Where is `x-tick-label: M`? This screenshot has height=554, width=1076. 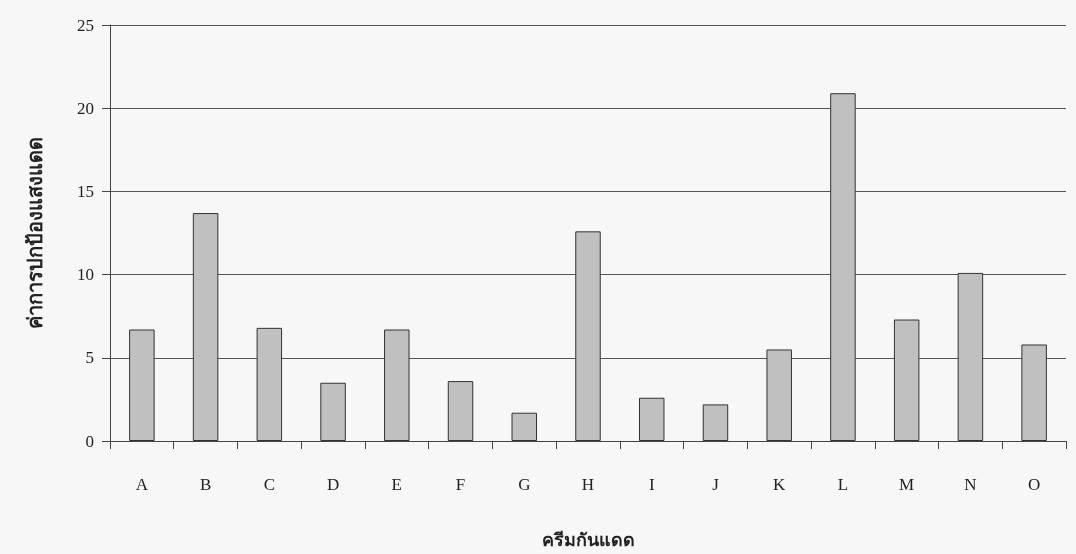
x-tick-label: M is located at coordinates (907, 484).